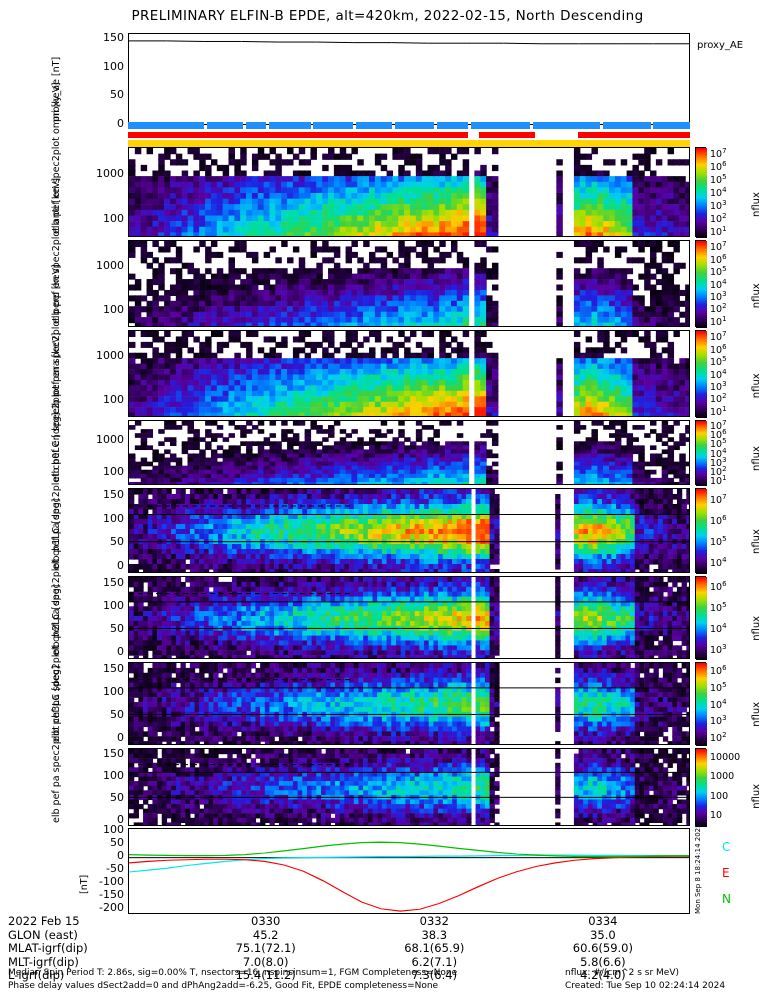 This screenshot has width=775, height=1000. I want to click on xaxis-value-0-2: 0334, so click(603, 921).